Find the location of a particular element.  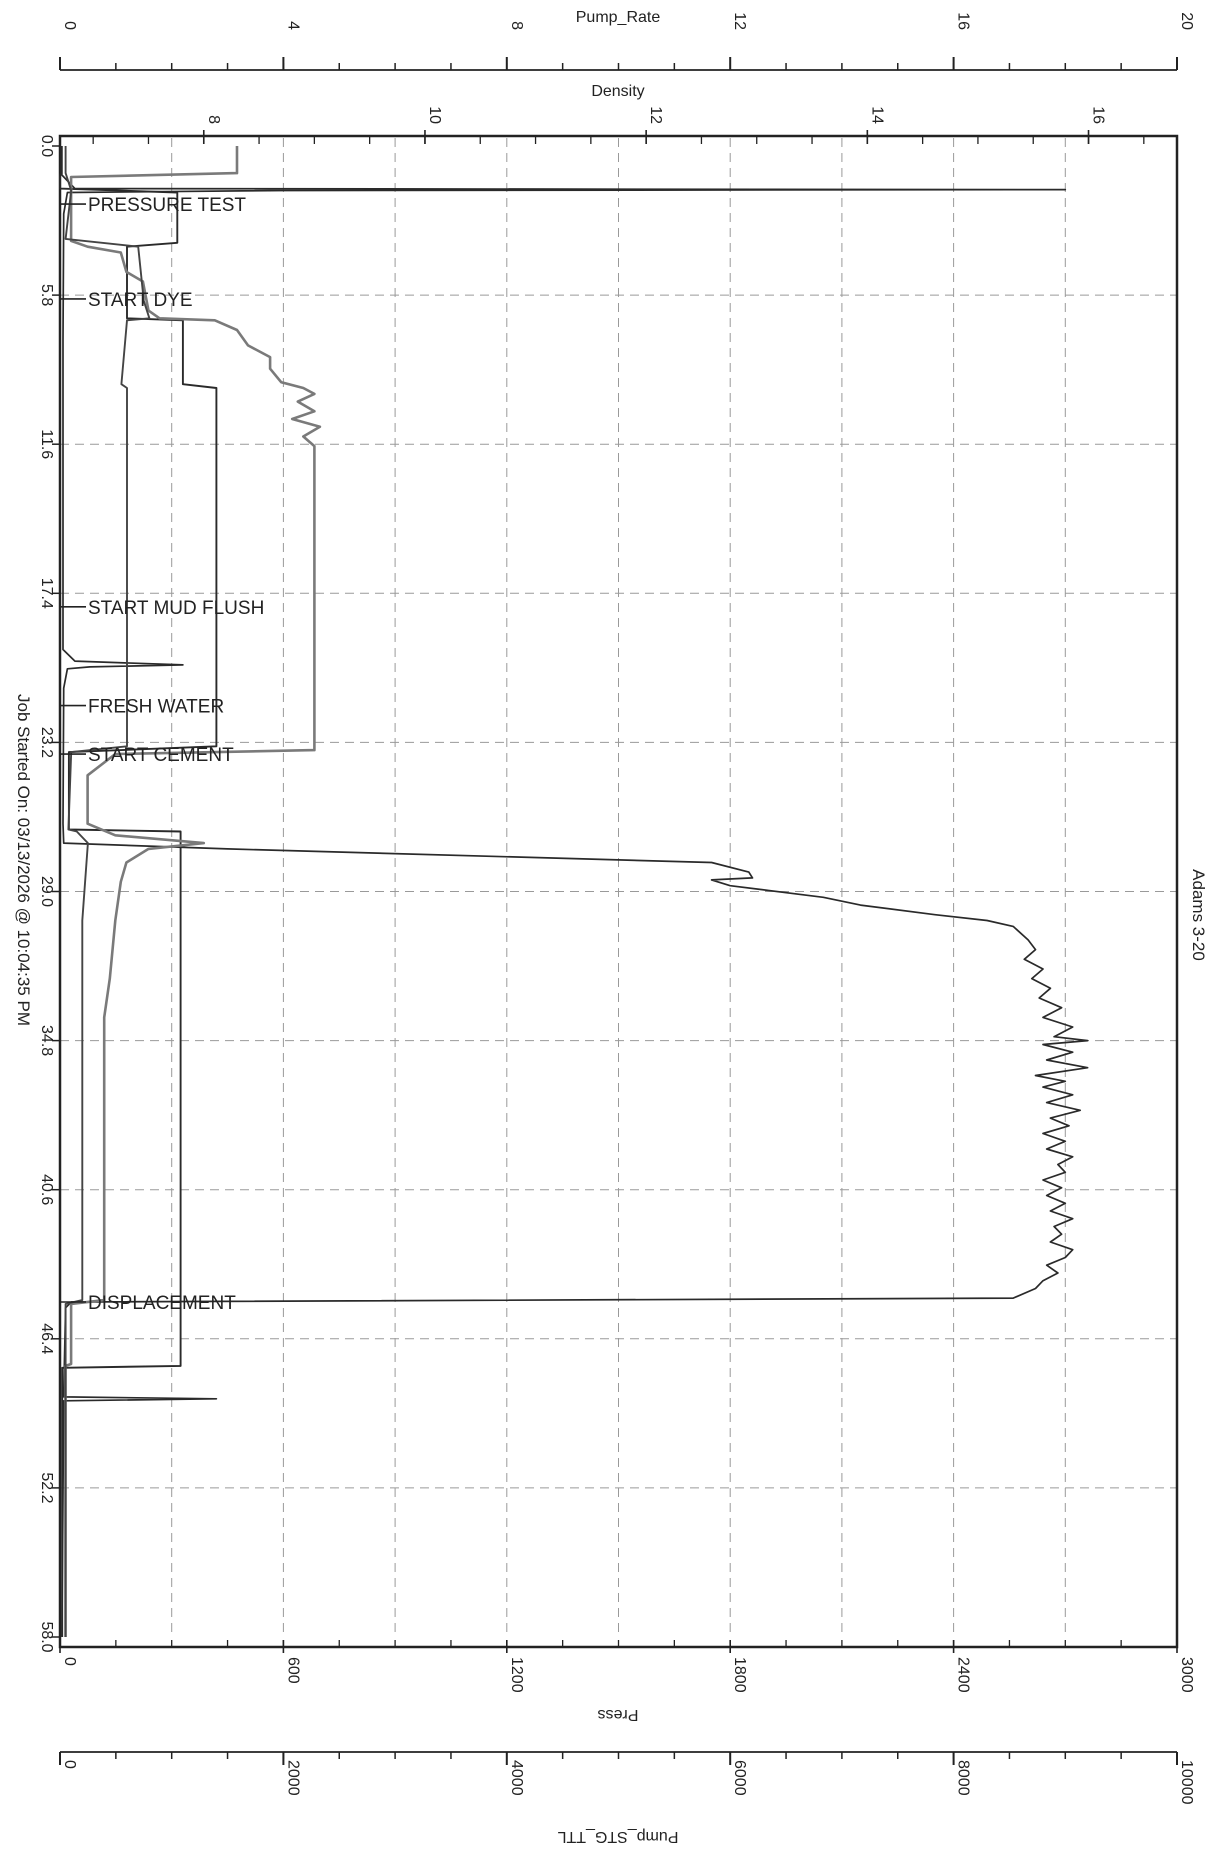

series-line-pump-stg-ttl is located at coordinates (138, 891).